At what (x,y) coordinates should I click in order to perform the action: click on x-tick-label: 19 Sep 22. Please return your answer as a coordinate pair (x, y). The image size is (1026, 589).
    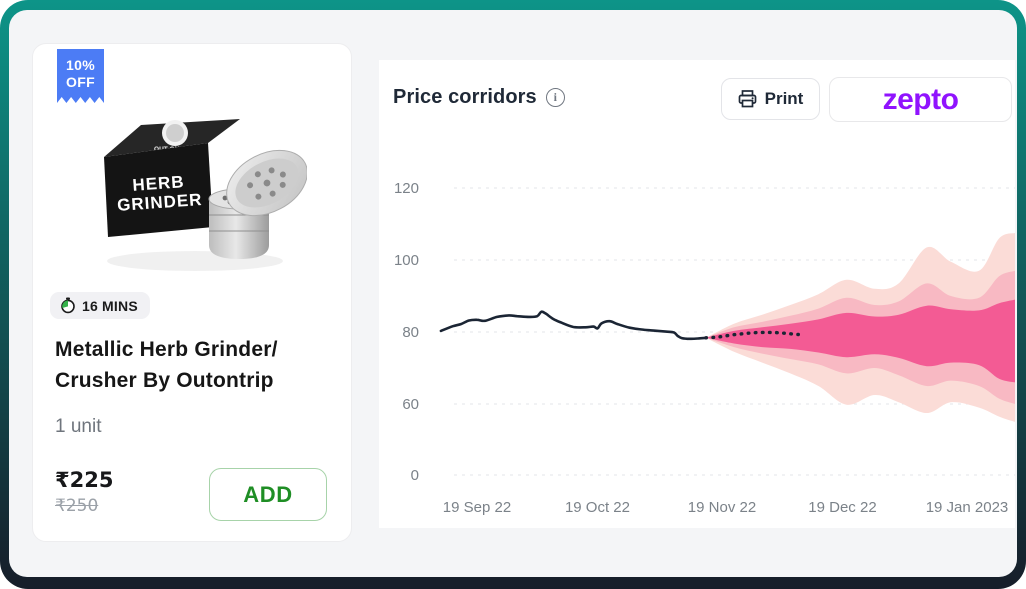
    Looking at the image, I should click on (477, 507).